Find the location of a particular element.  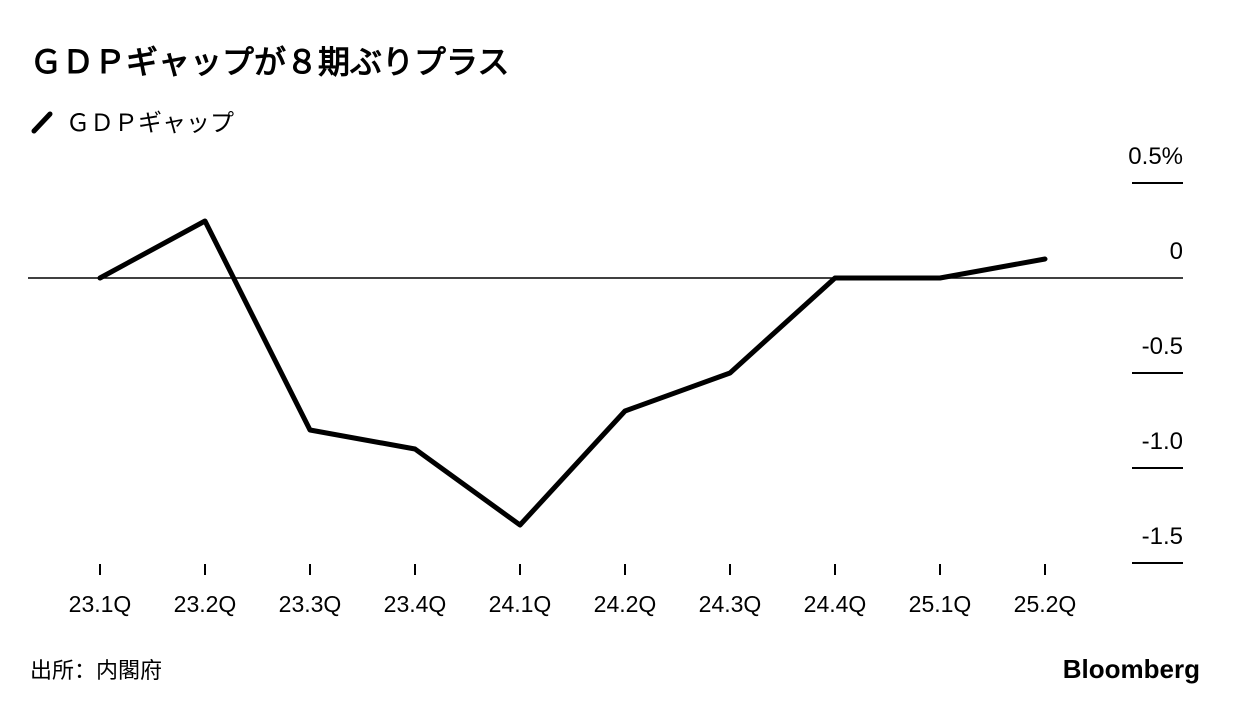

x-tick-label: 25.2Q is located at coordinates (1045, 604).